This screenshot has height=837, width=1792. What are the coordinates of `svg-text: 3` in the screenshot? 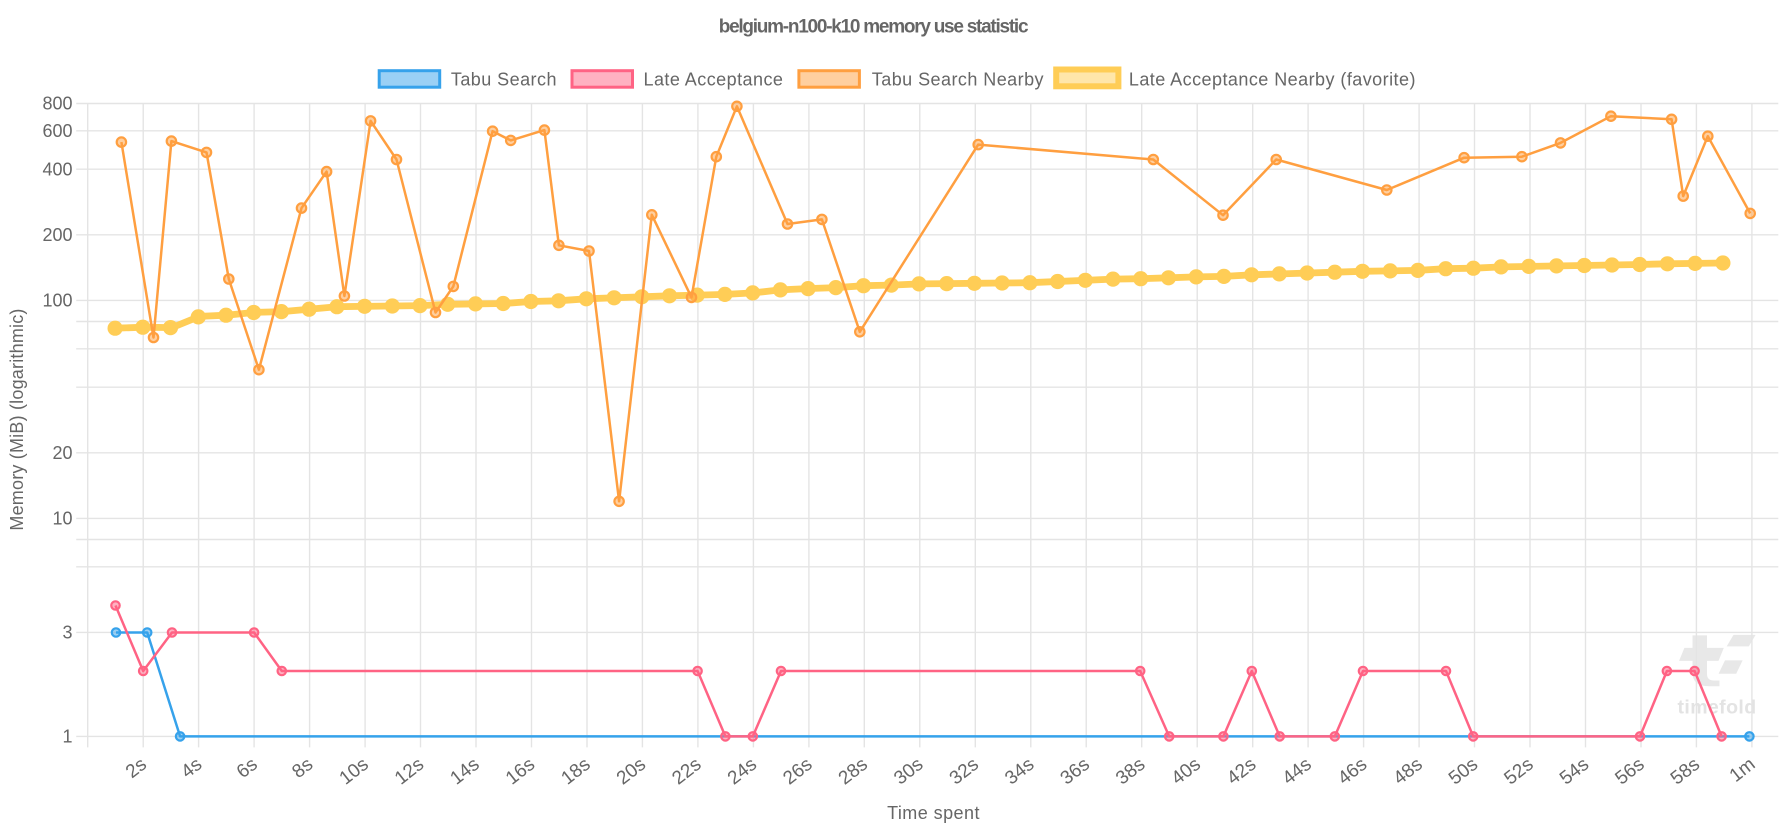 It's located at (67, 633).